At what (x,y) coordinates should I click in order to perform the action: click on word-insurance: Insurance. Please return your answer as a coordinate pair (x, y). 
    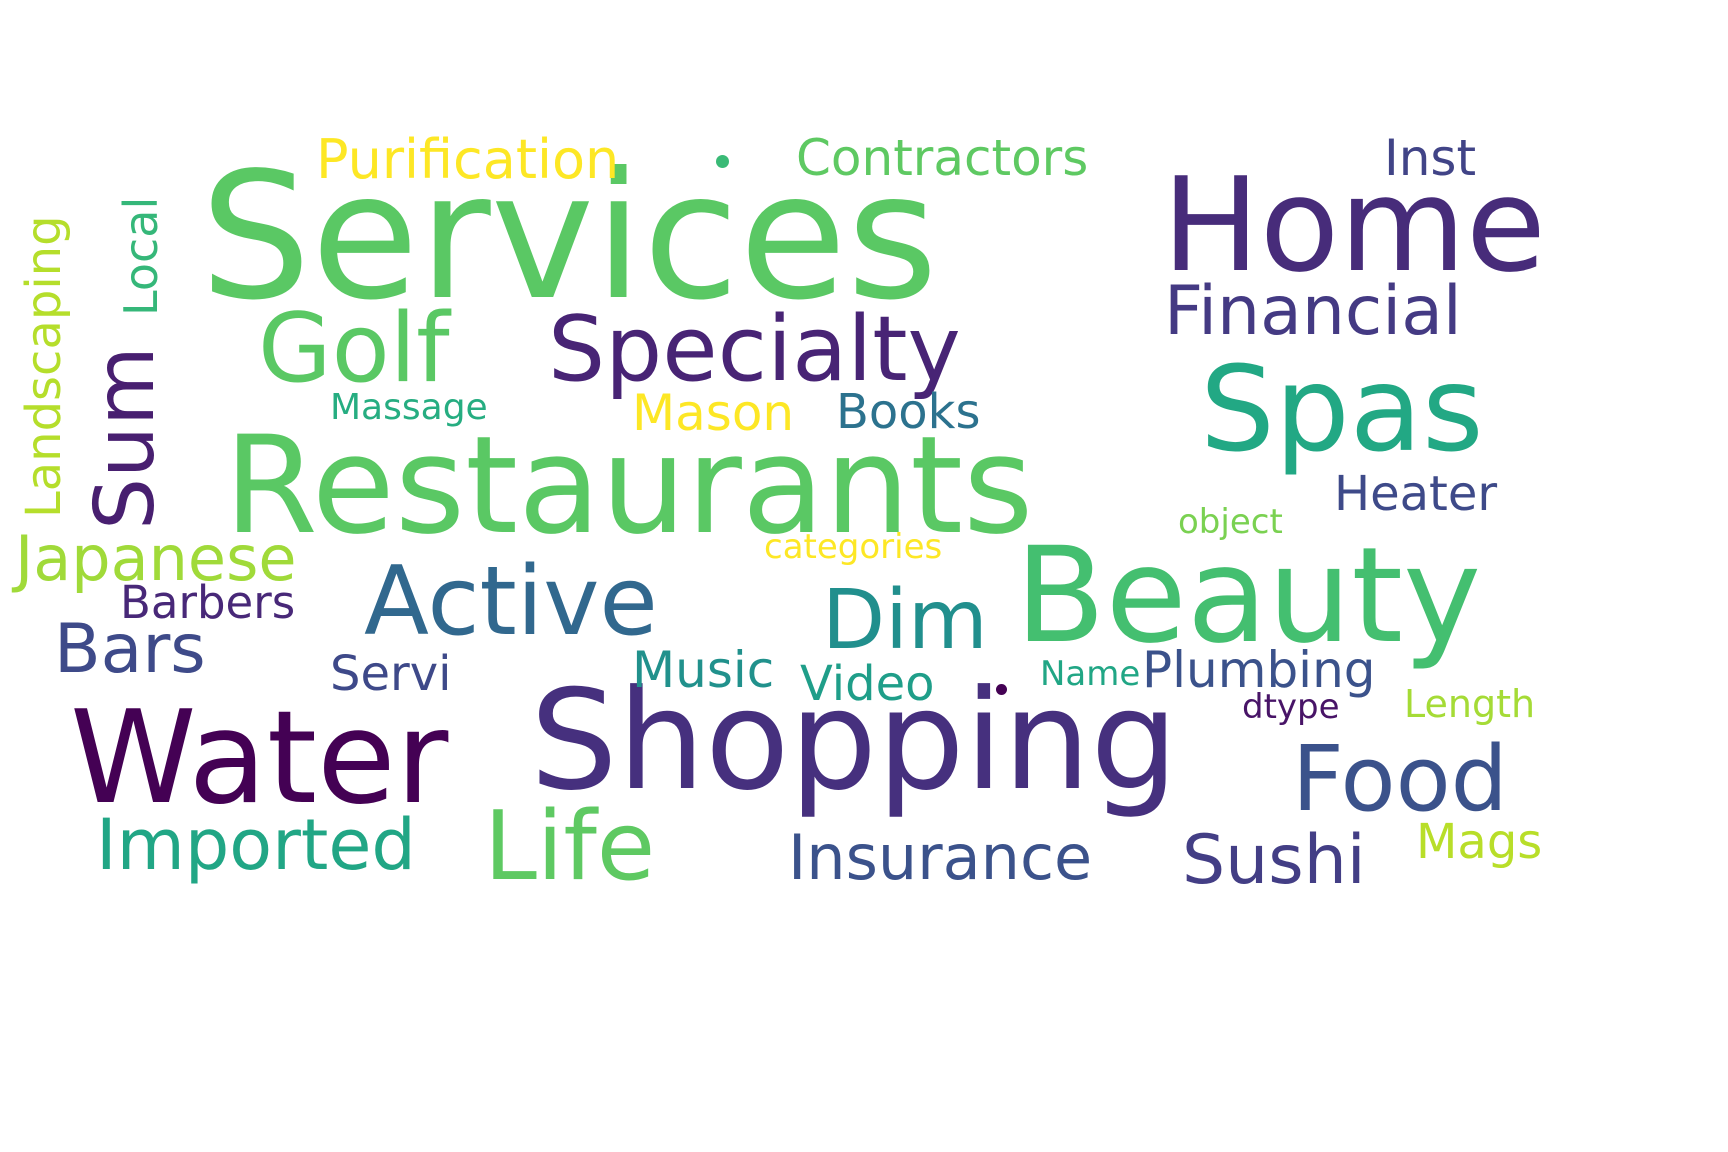
    Looking at the image, I should click on (940, 857).